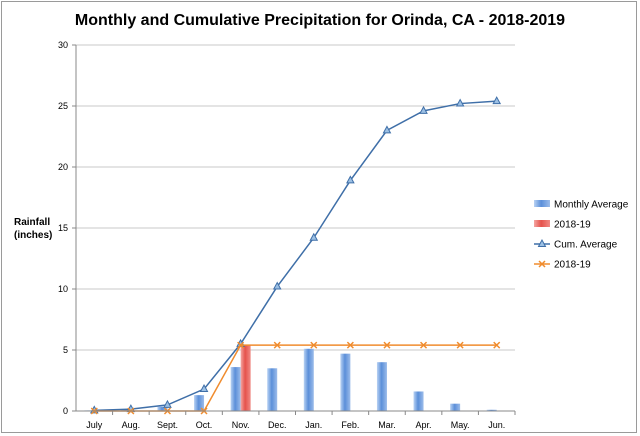 This screenshot has height=436, width=640. Describe the element at coordinates (63, 45) in the screenshot. I see `y-tick-label: 30` at that location.